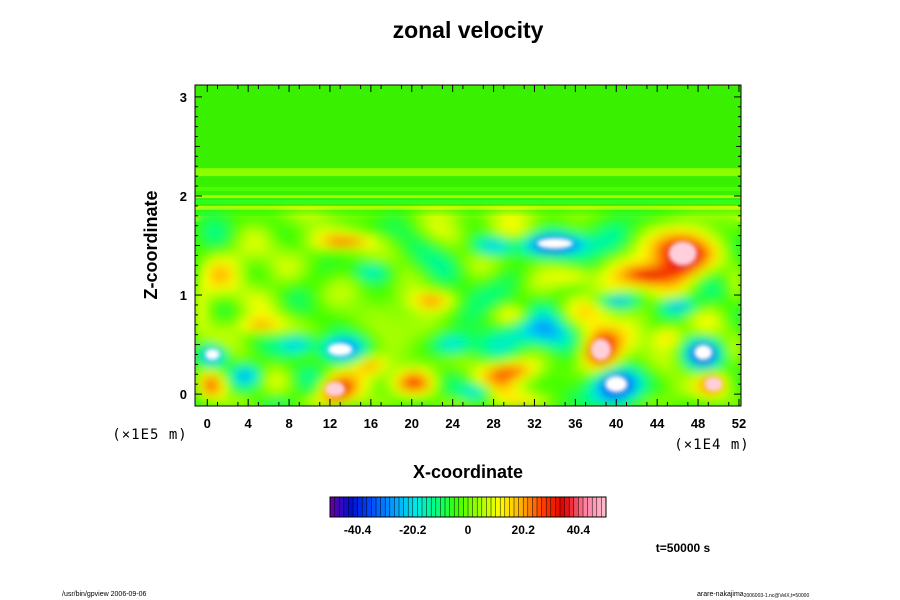 This screenshot has width=900, height=600. I want to click on colorbar-tick-label: -40.4, so click(358, 530).